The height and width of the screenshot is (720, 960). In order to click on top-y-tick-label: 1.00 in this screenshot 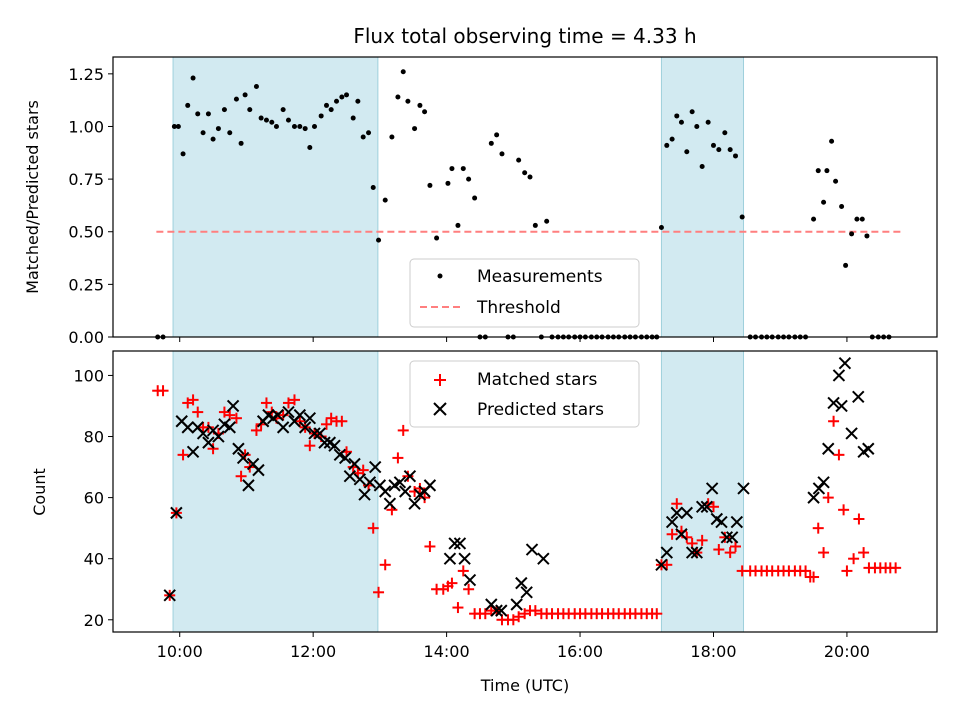, I will do `click(86, 126)`.